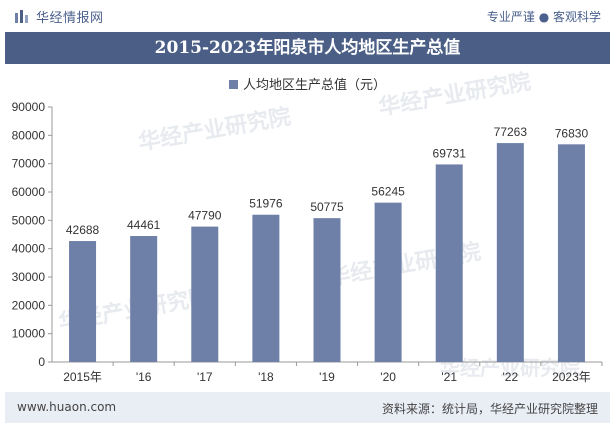  Describe the element at coordinates (21, 16) in the screenshot. I see `brand-logo-icon` at that location.